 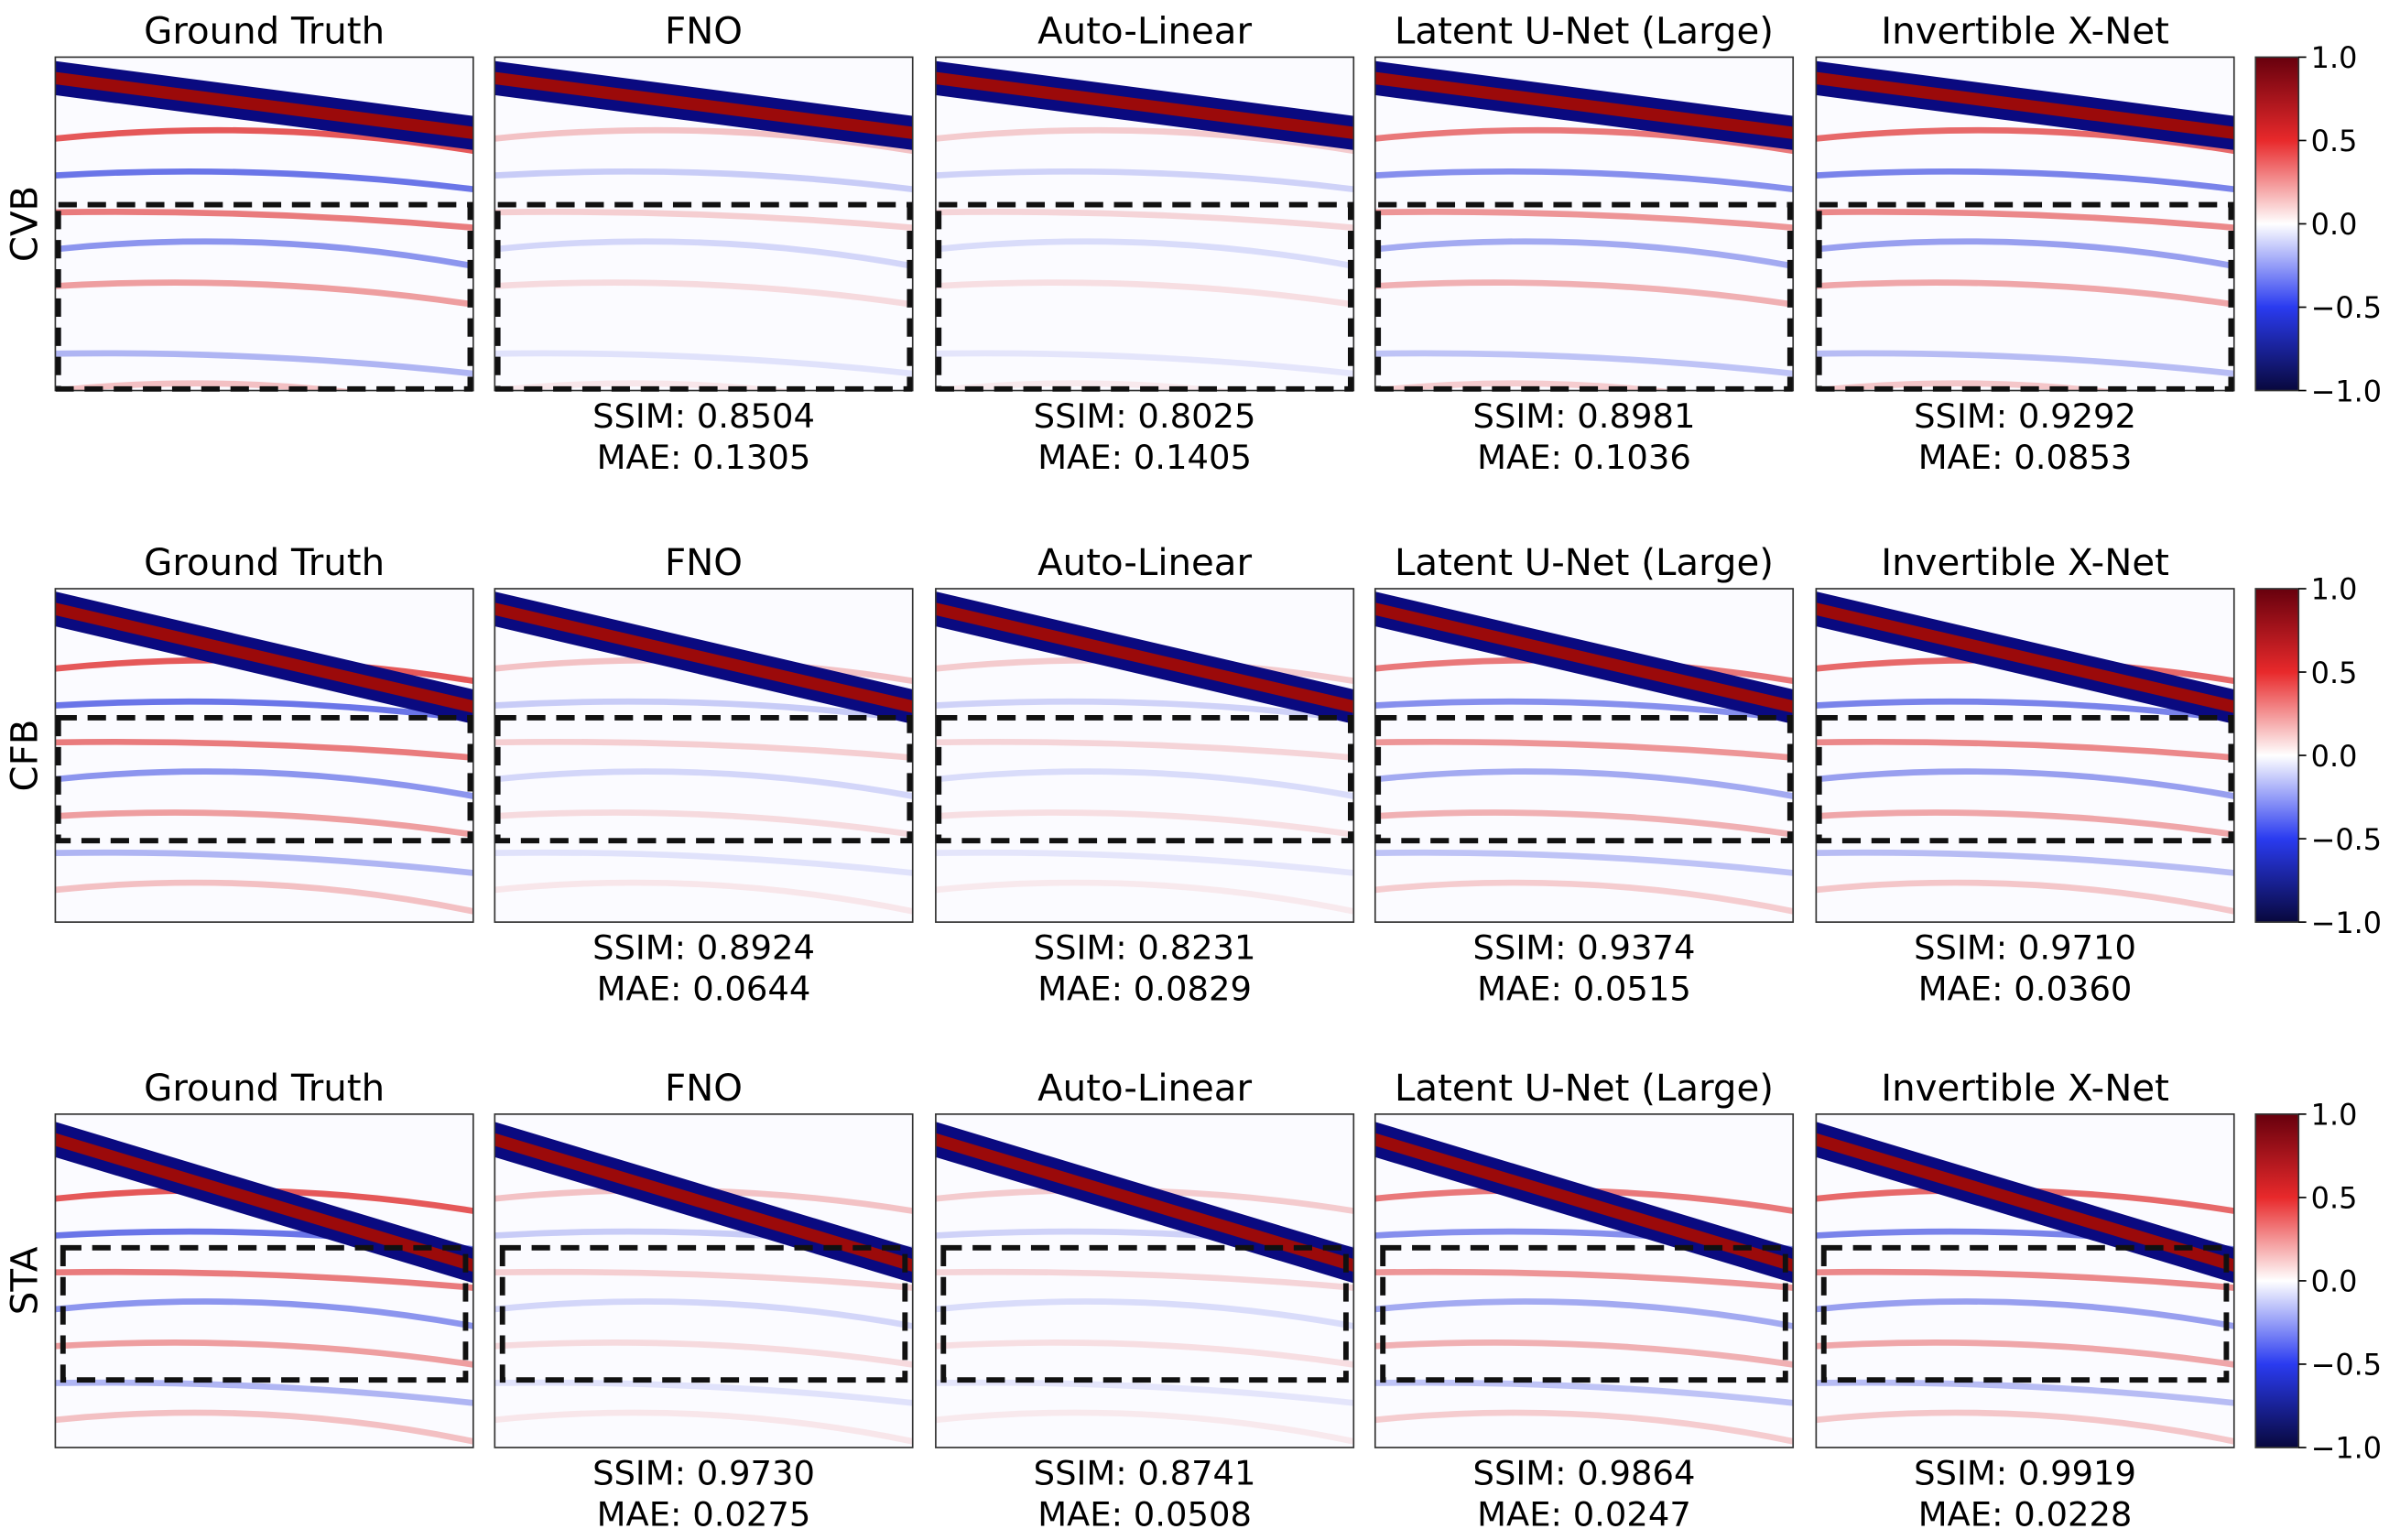 What do you see at coordinates (2334, 224) in the screenshot?
I see `colorbar-tick-label: 0.0` at bounding box center [2334, 224].